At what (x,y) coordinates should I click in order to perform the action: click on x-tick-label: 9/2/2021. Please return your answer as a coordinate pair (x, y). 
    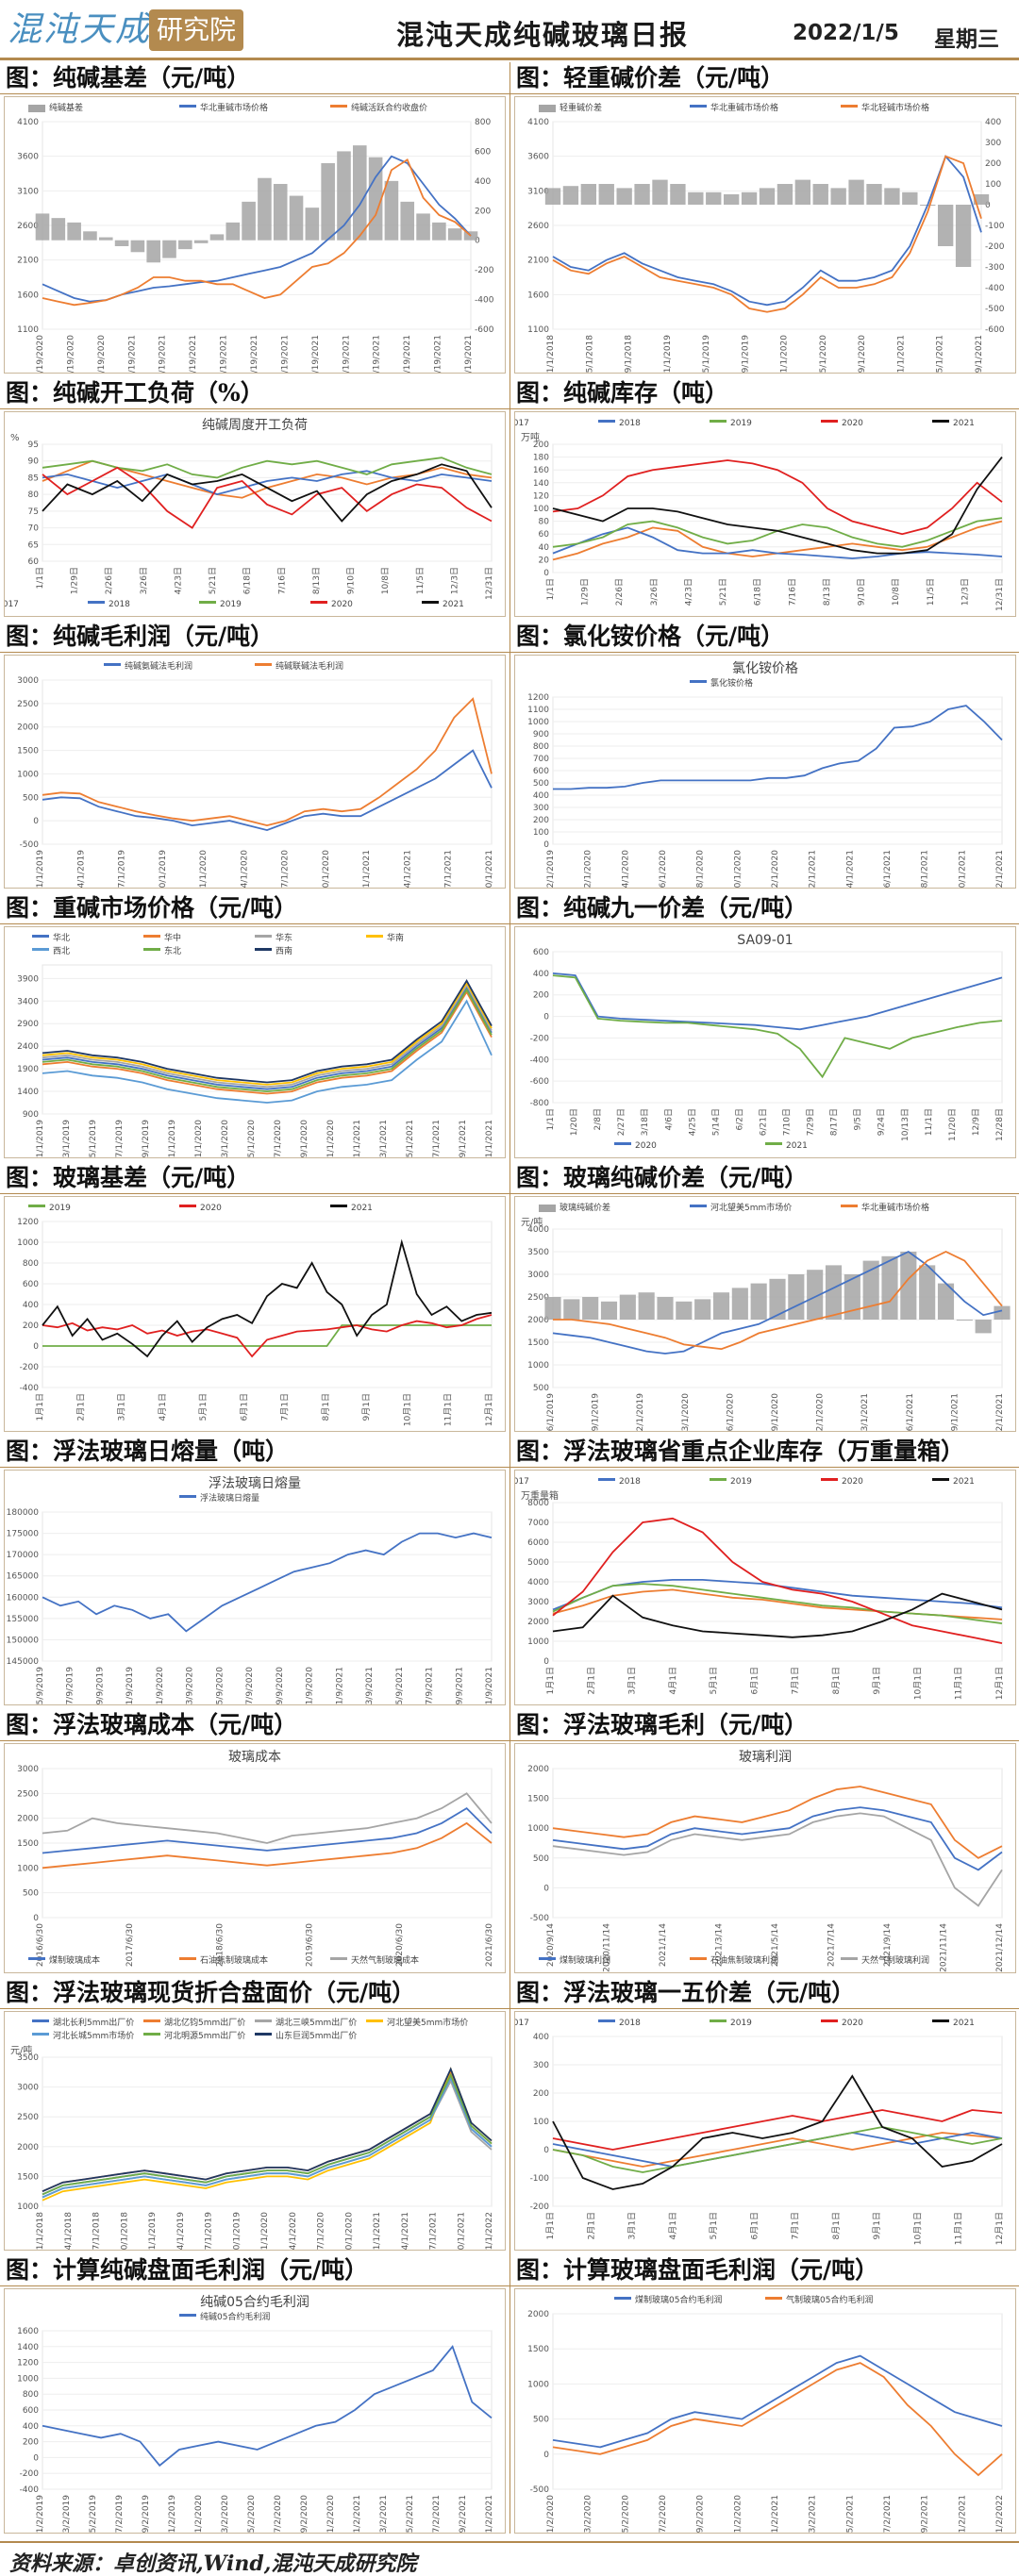
    Looking at the image, I should click on (463, 2514).